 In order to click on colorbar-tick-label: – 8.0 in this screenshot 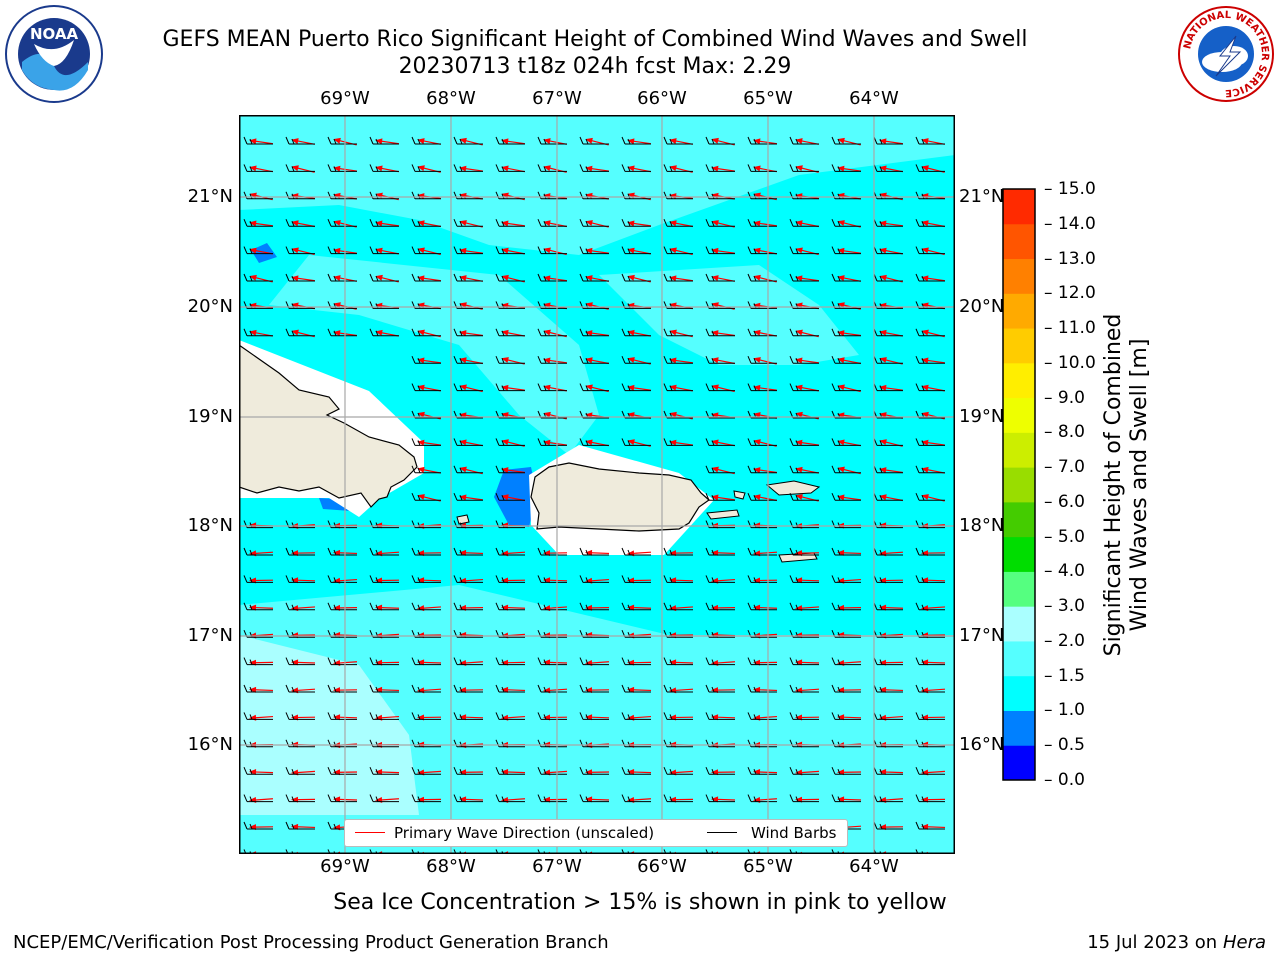, I will do `click(1064, 432)`.